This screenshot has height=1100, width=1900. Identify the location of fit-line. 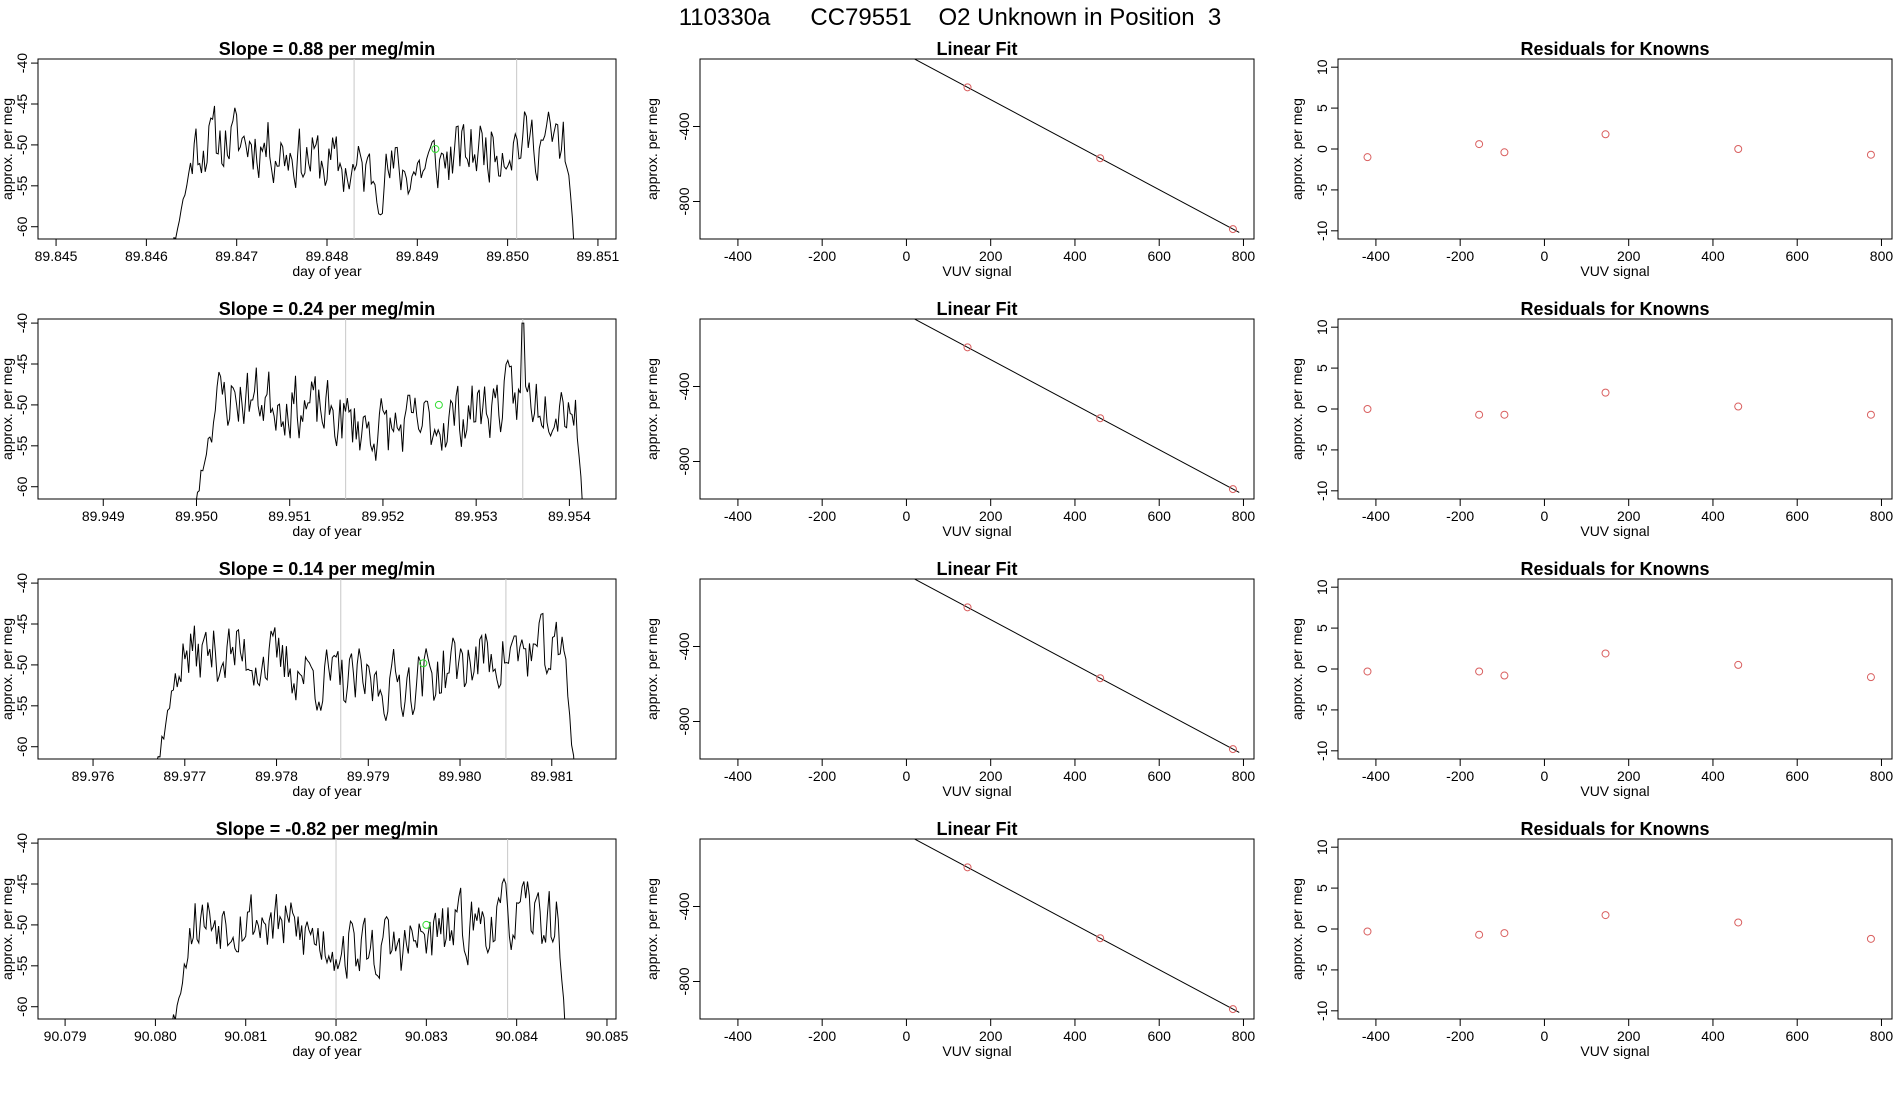
(1076, 406).